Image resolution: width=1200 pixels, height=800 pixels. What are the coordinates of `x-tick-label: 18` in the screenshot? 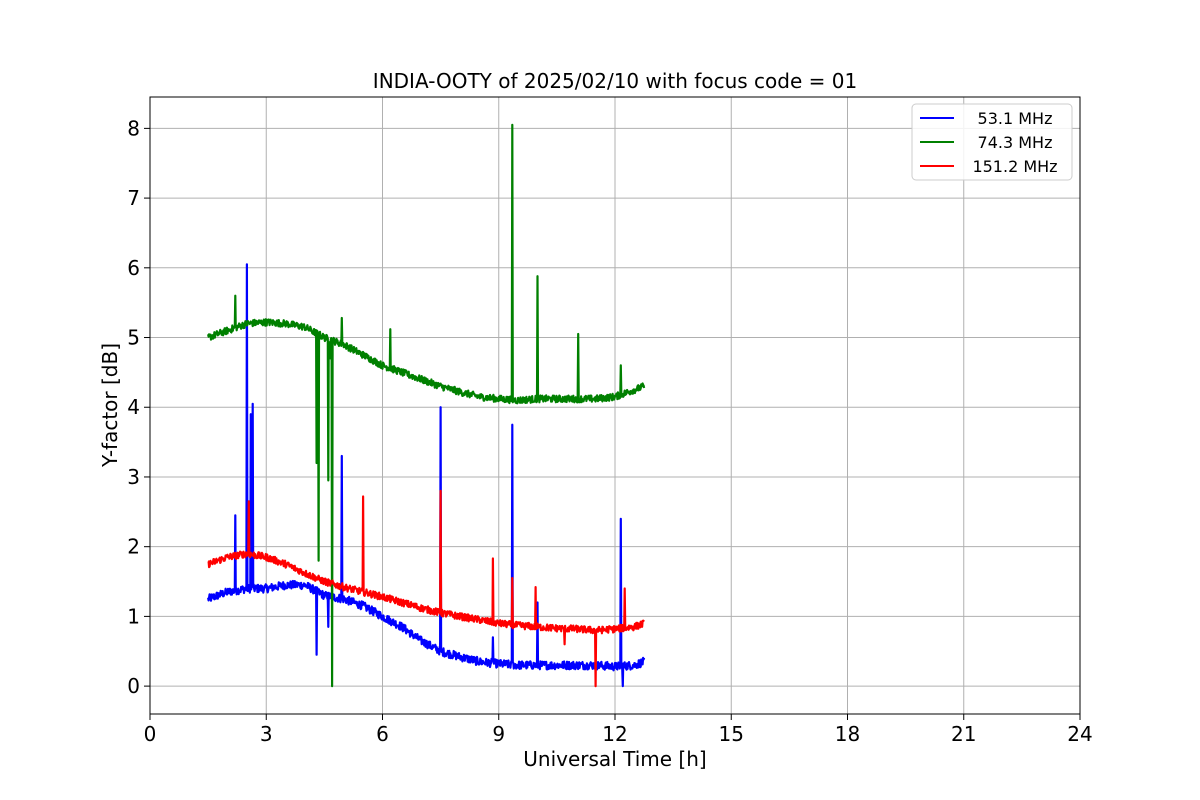 It's located at (847, 734).